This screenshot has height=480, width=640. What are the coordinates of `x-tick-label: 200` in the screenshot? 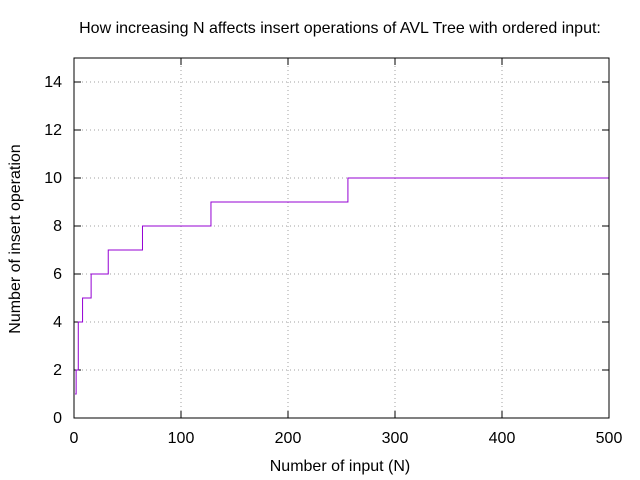 It's located at (288, 438).